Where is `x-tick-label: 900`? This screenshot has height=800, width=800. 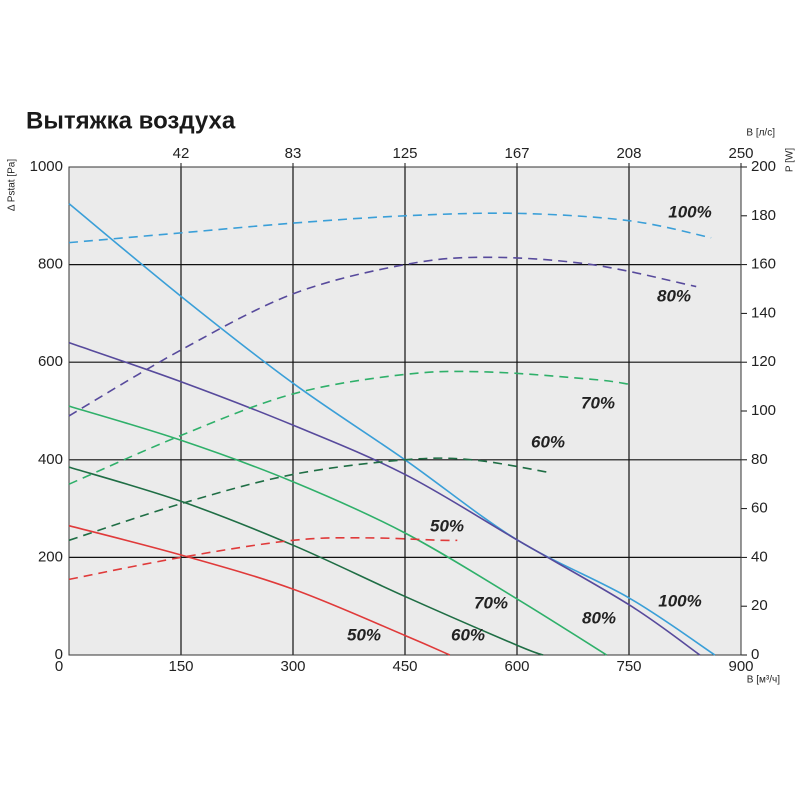
x-tick-label: 900 is located at coordinates (740, 666).